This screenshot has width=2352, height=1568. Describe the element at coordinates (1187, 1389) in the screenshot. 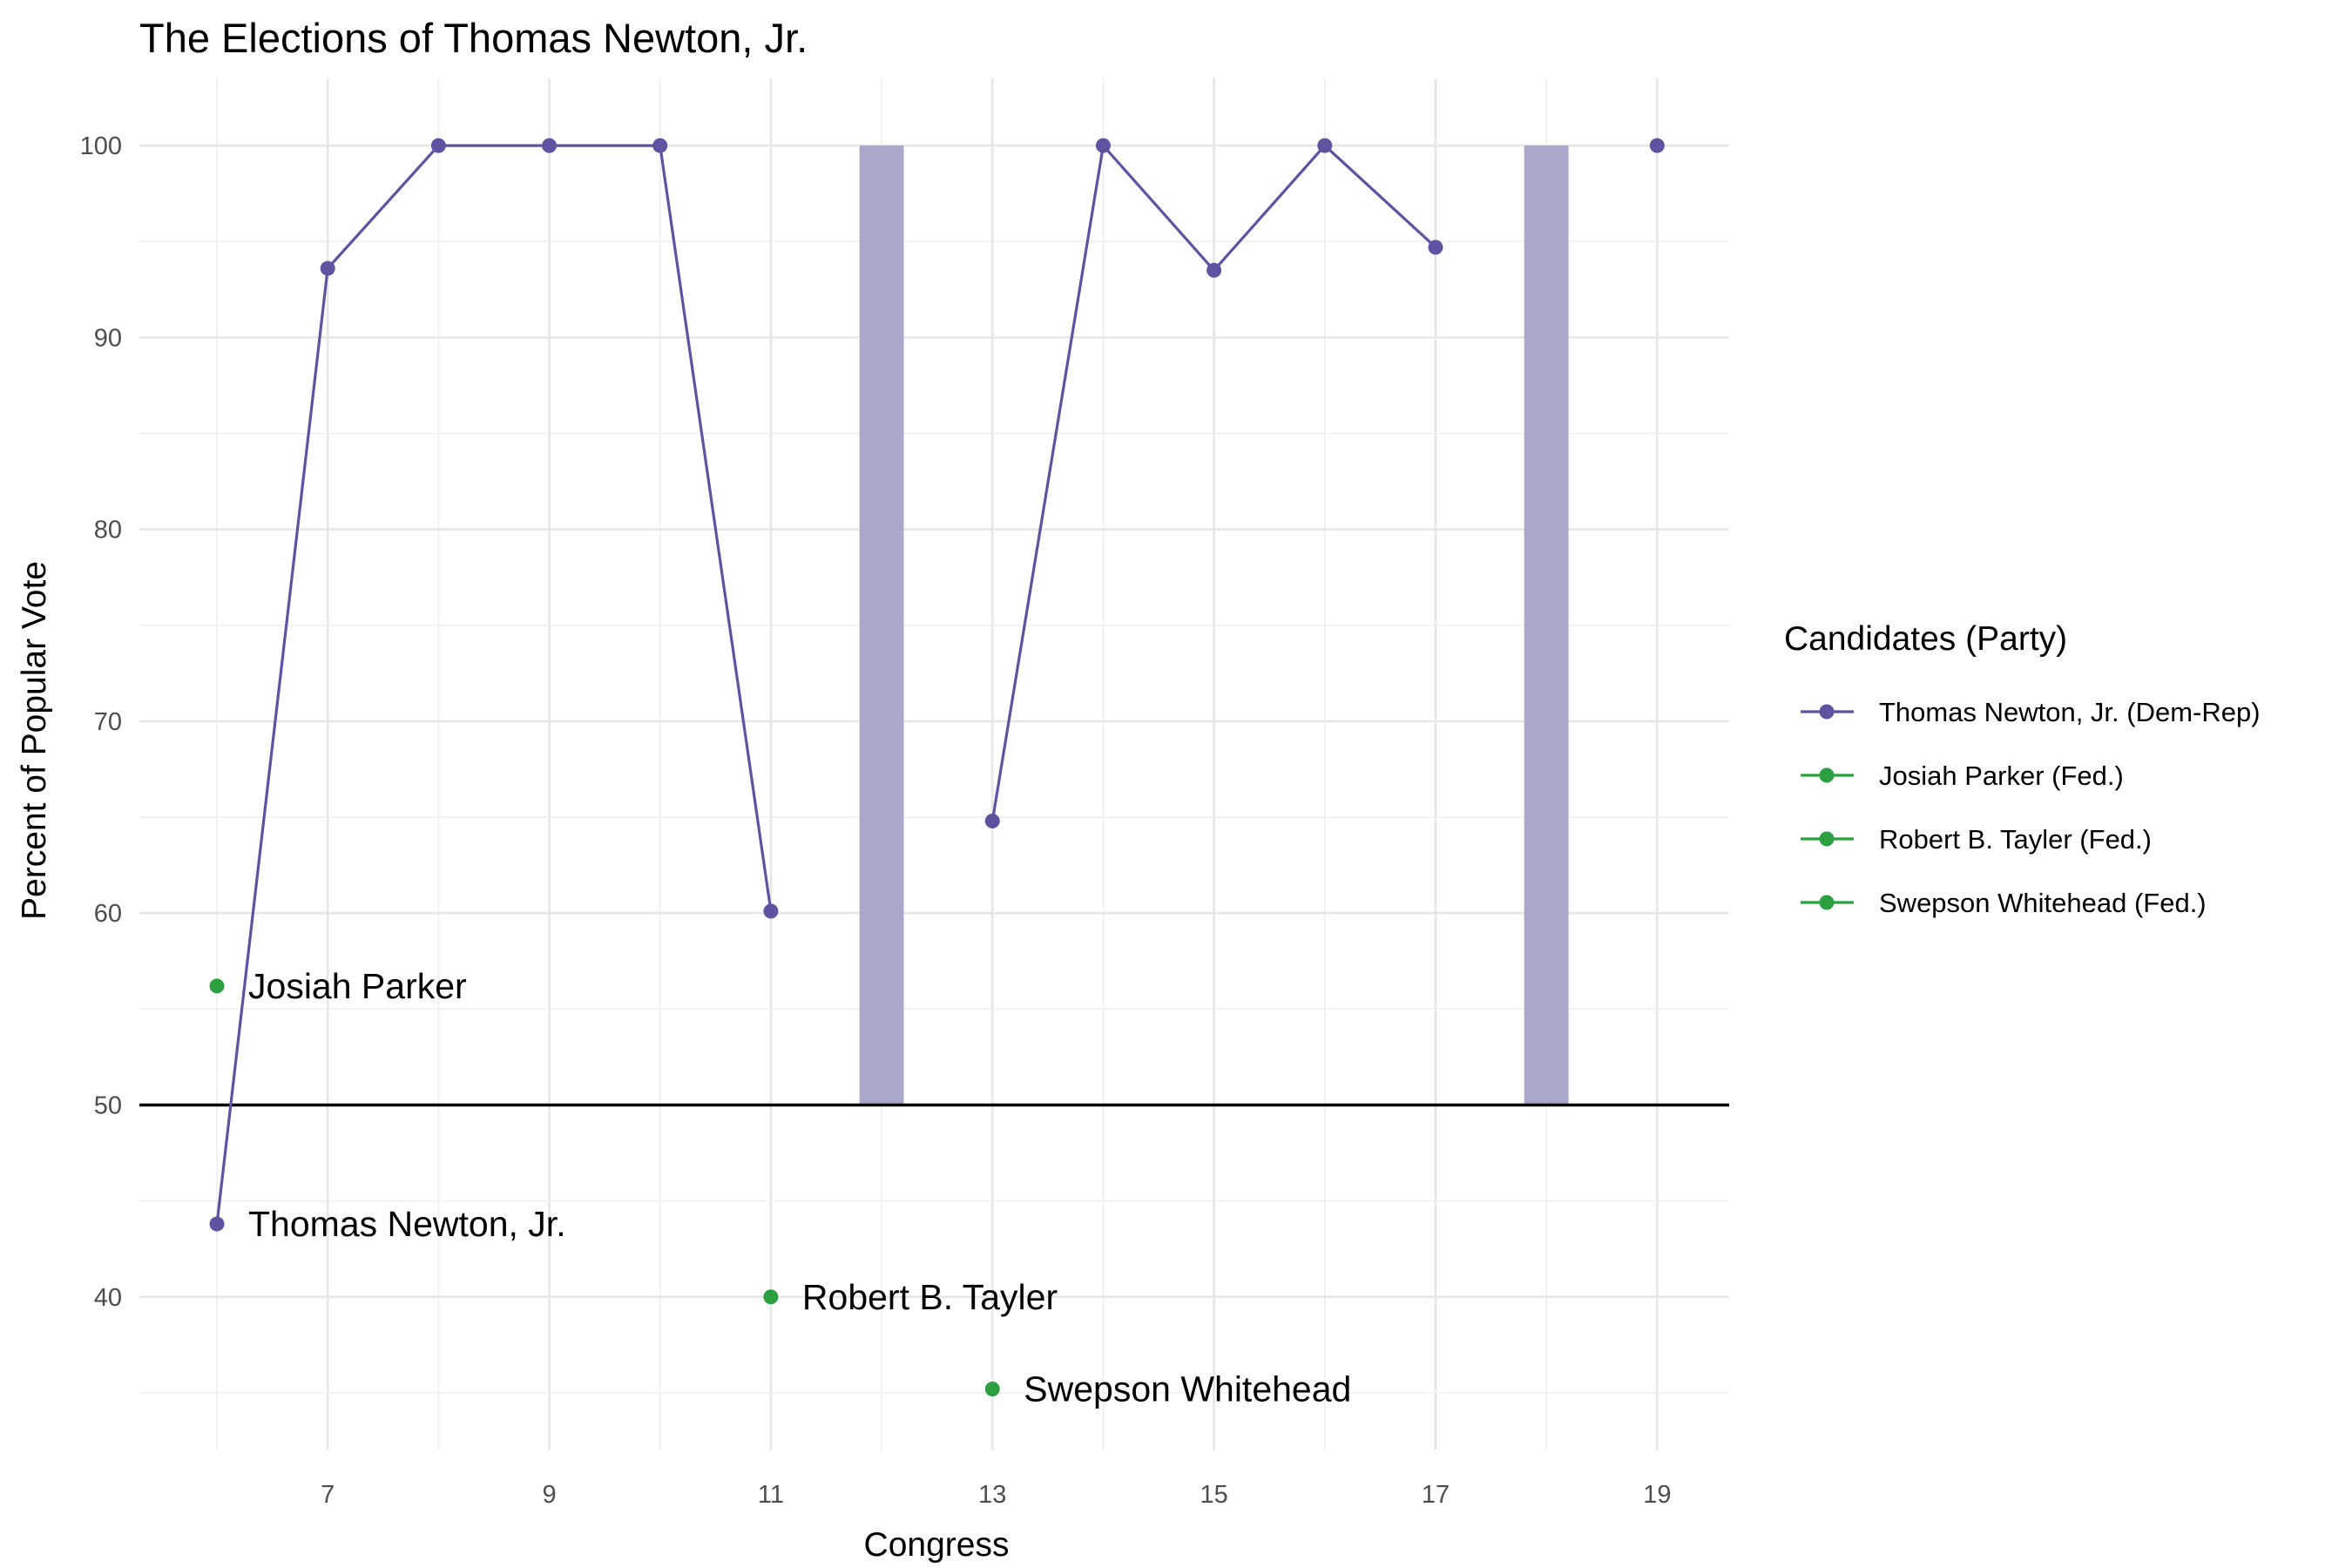

I see `point-label: Swepson Whitehead` at that location.